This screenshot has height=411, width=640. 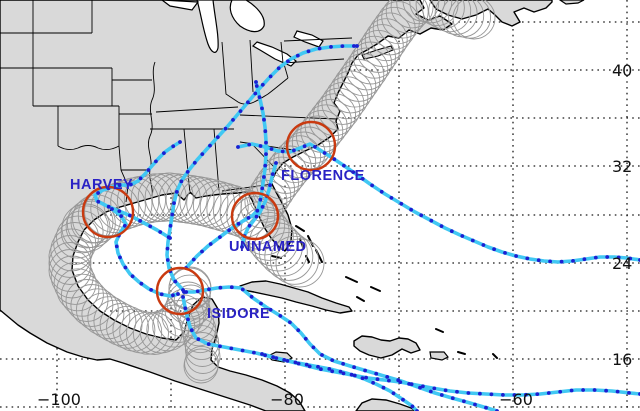 What do you see at coordinates (323, 176) in the screenshot?
I see `storm-label-florence: FLORENCE` at bounding box center [323, 176].